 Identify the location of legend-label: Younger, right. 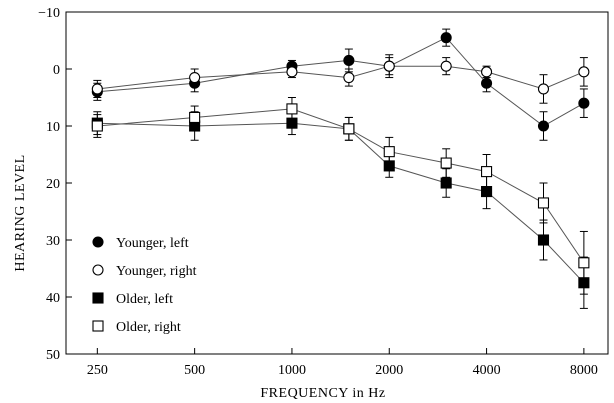
(156, 271).